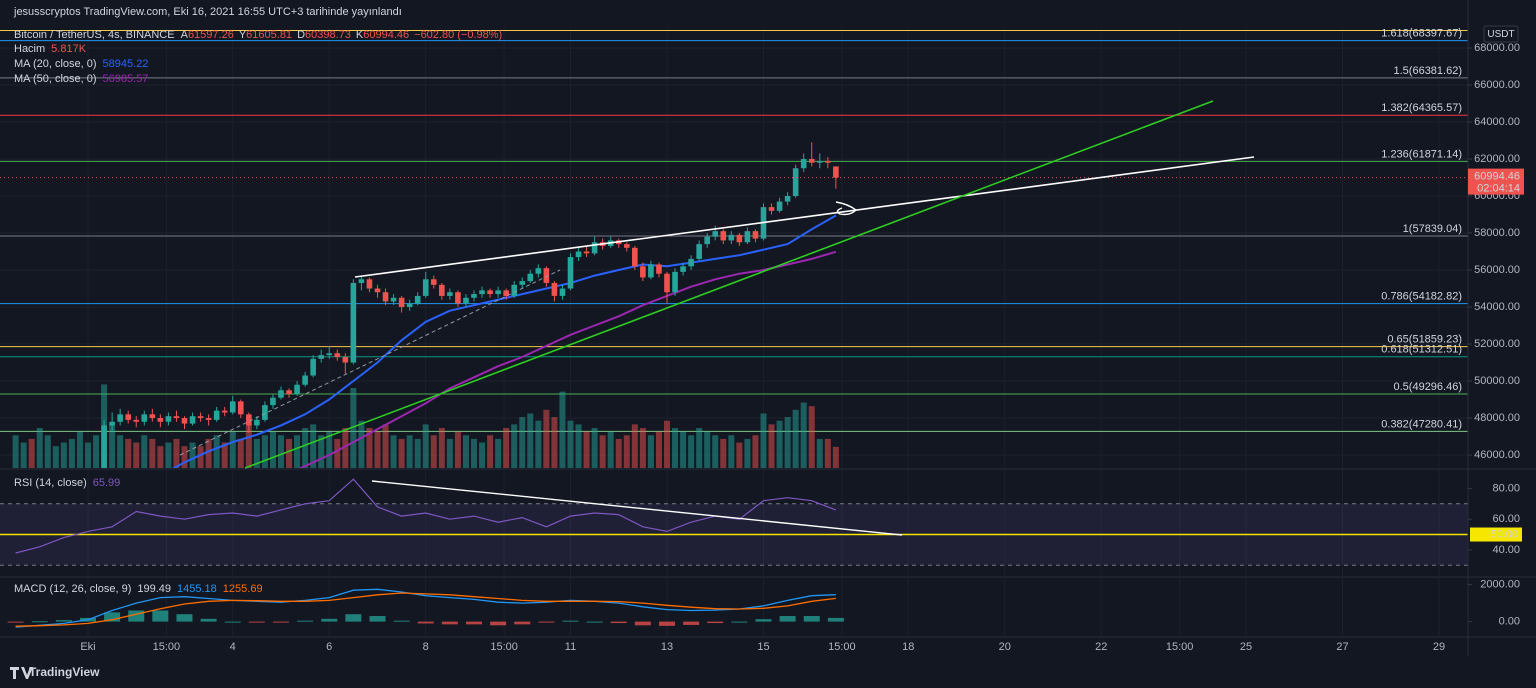 The width and height of the screenshot is (1536, 688). What do you see at coordinates (570, 647) in the screenshot?
I see `x-tick-label: 11` at bounding box center [570, 647].